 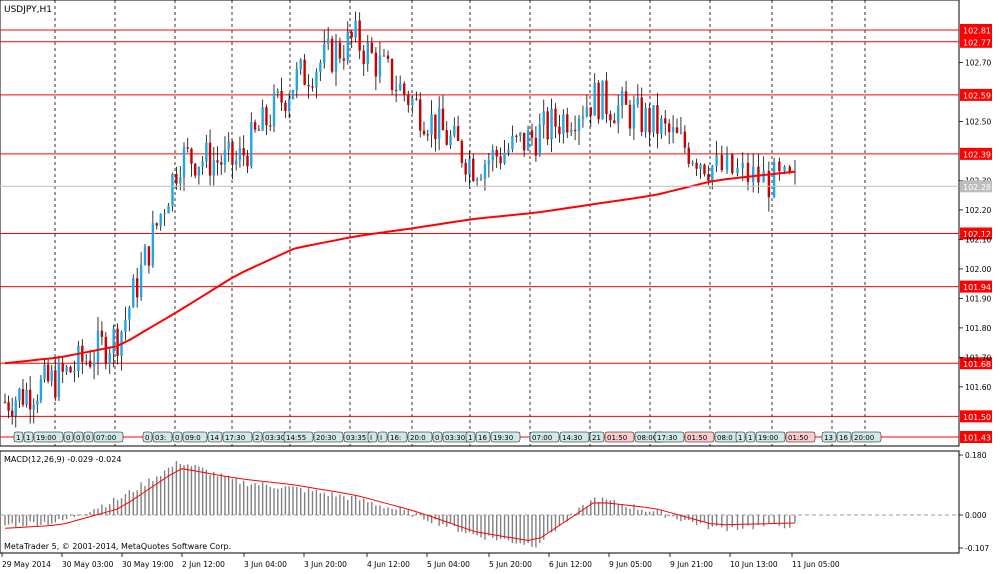 What do you see at coordinates (28, 10) in the screenshot?
I see `window-title: USDJPY,H1` at bounding box center [28, 10].